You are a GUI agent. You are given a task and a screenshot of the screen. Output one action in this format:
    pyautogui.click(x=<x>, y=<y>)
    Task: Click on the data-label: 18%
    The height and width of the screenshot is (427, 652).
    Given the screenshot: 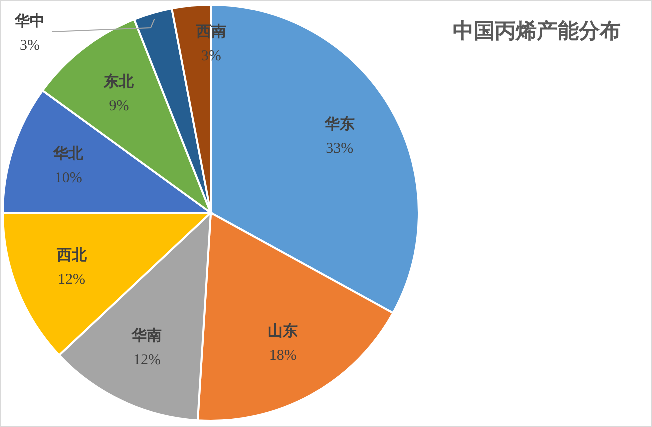 What is the action you would take?
    pyautogui.click(x=283, y=356)
    